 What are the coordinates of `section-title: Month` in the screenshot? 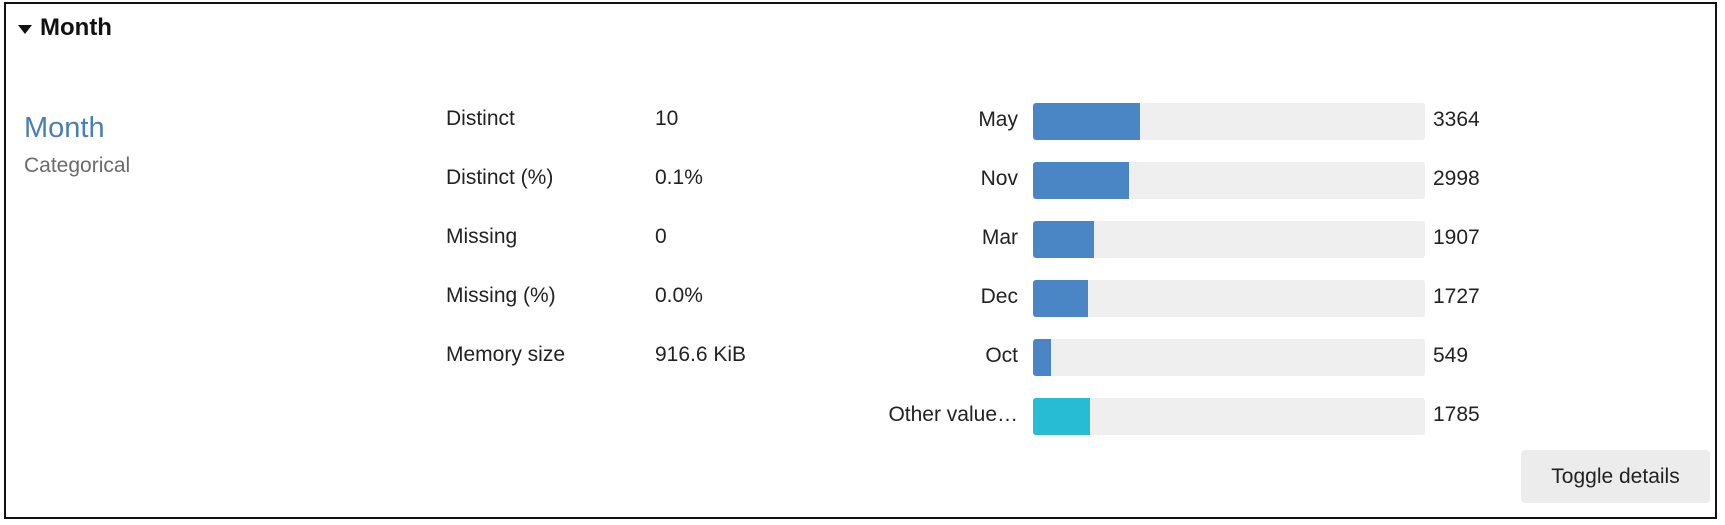 It's located at (76, 27).